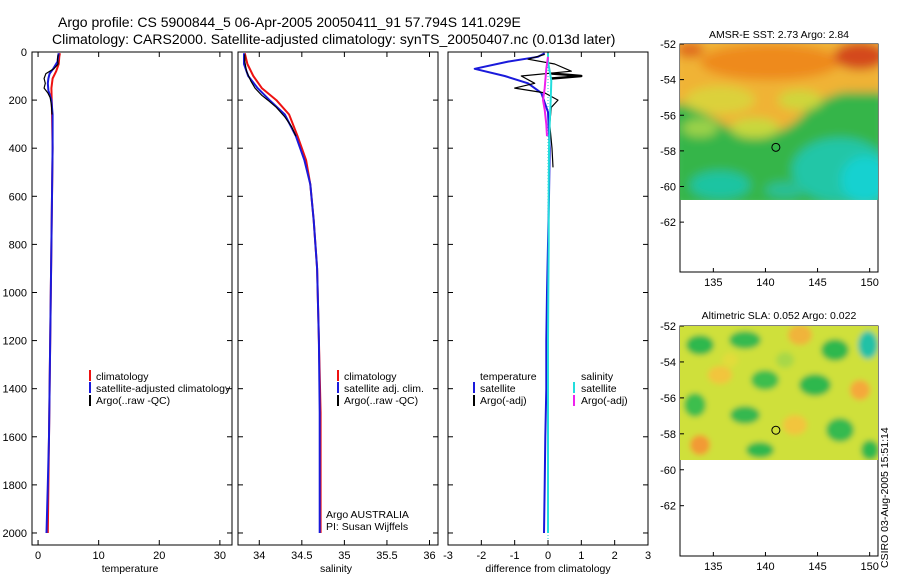 This screenshot has width=900, height=580. What do you see at coordinates (15, 534) in the screenshot?
I see `depth-tick-label: 2000` at bounding box center [15, 534].